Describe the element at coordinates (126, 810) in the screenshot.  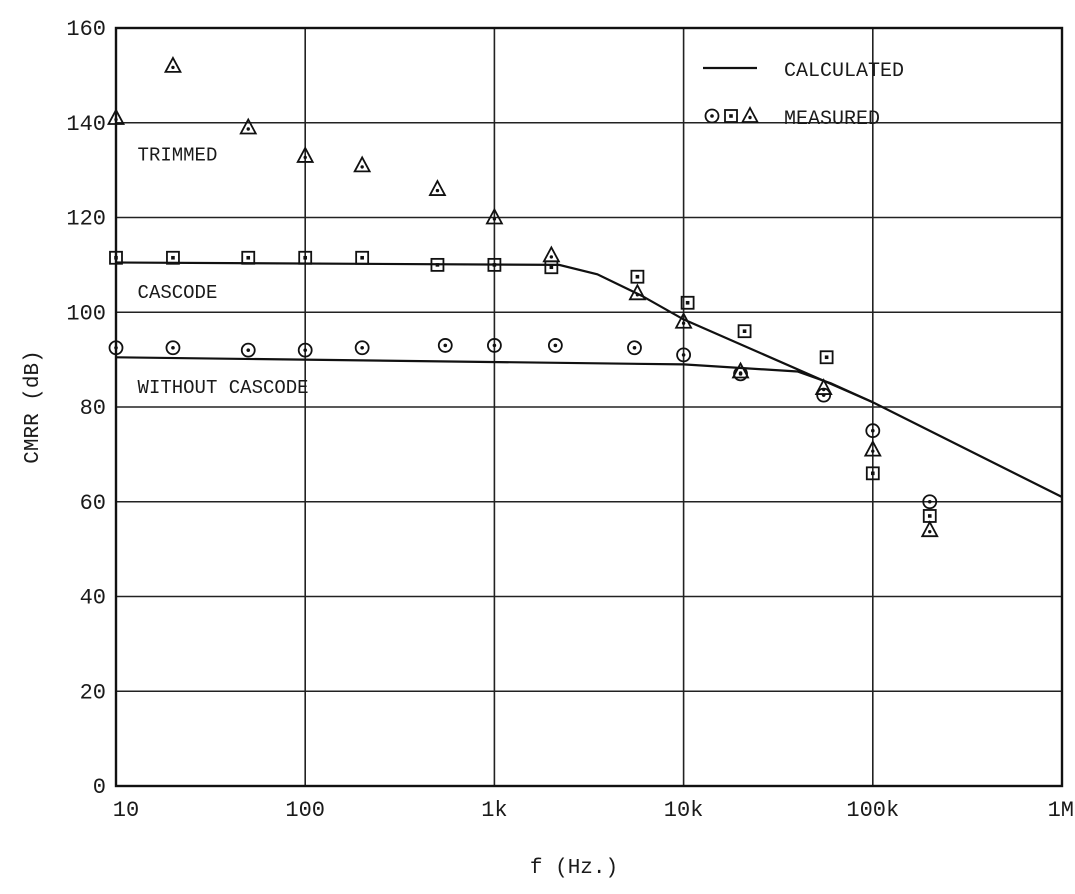
I see `x-tick-label: 10` at that location.